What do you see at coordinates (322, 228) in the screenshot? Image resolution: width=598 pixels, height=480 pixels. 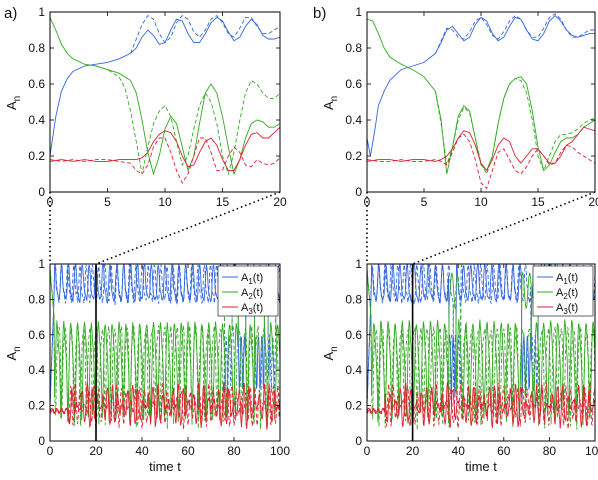 I see `zoom-connector-lines` at bounding box center [322, 228].